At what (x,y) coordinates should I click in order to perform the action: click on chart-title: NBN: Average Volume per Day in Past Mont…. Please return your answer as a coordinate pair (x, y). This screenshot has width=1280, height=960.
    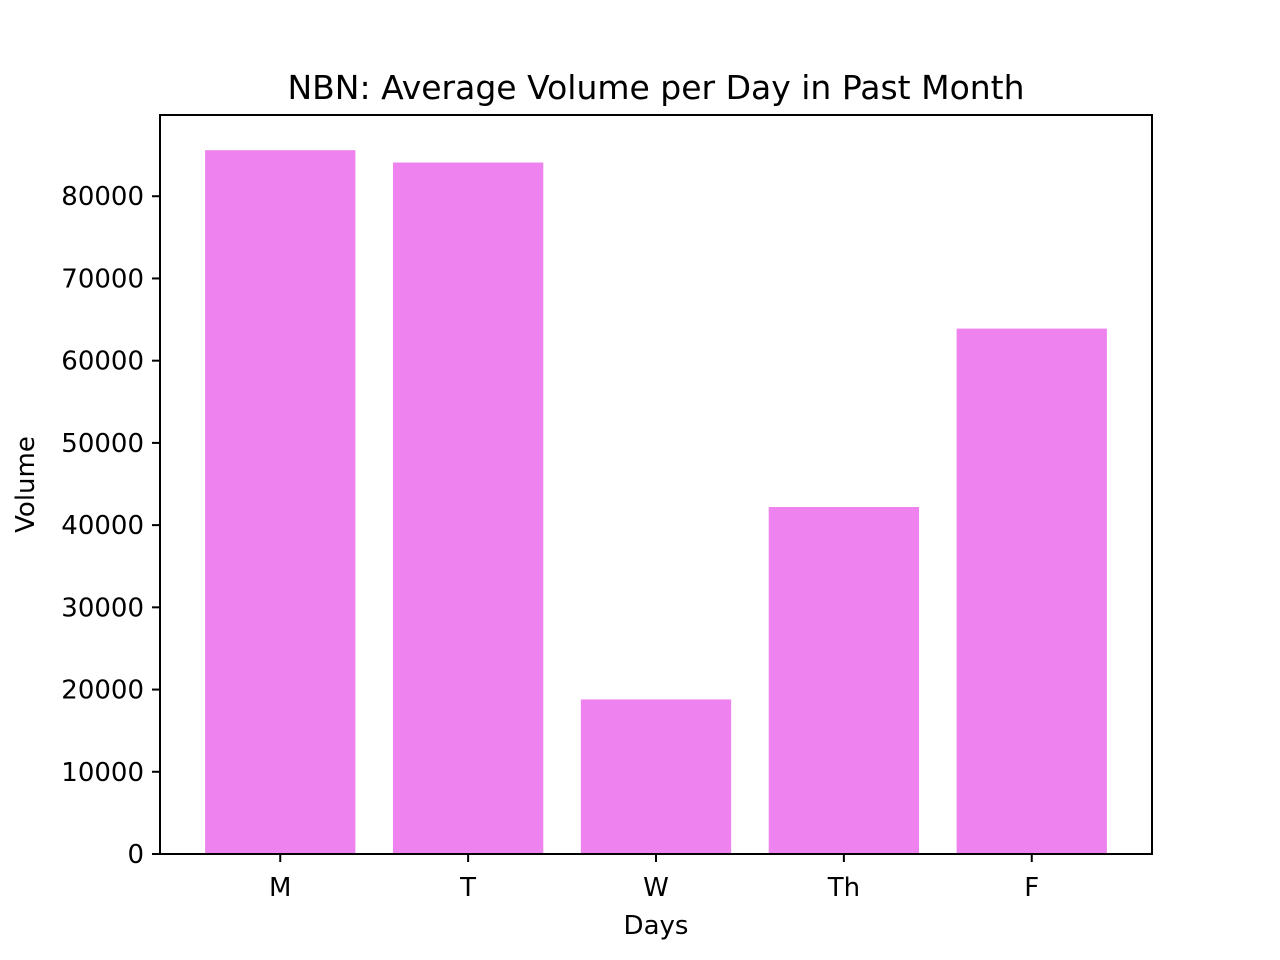
    Looking at the image, I should click on (655, 87).